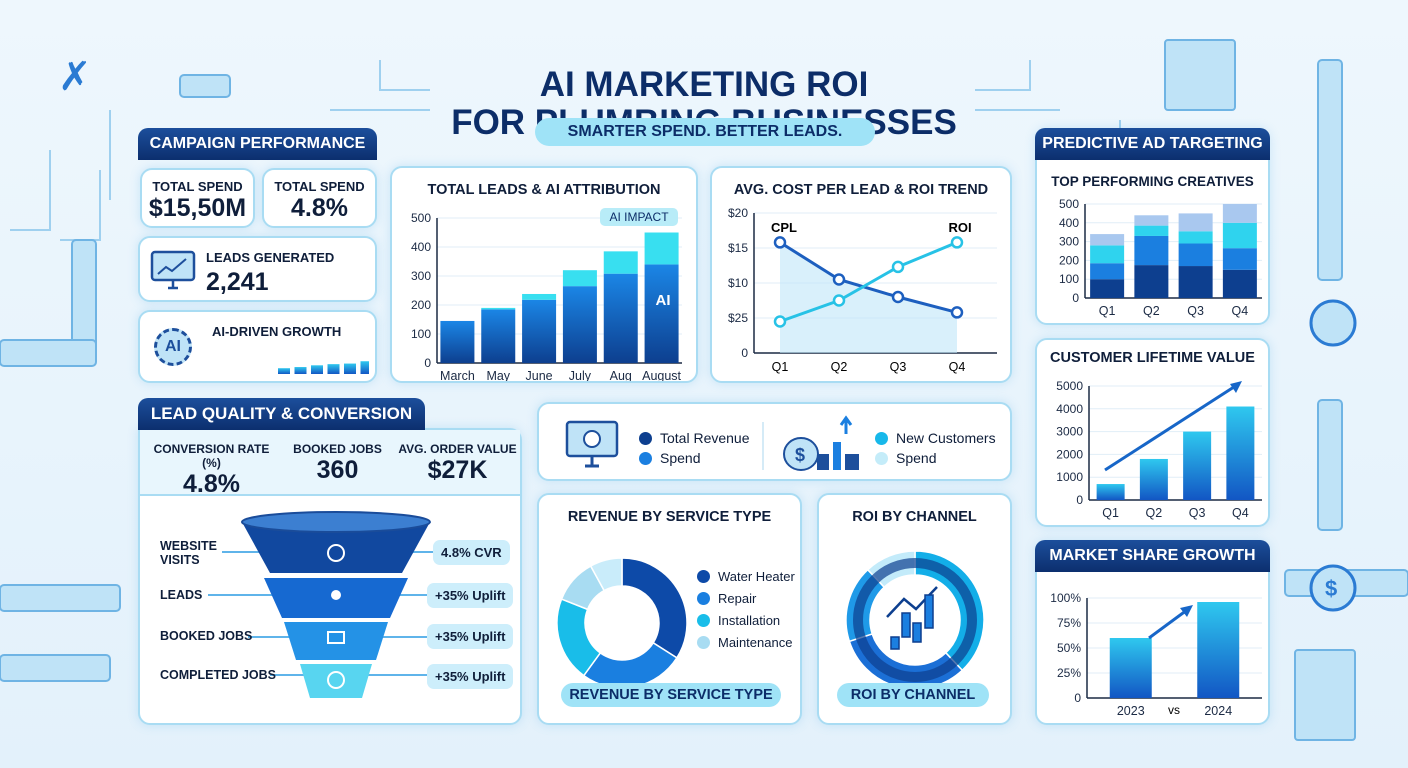 This screenshot has width=1408, height=768. What do you see at coordinates (705, 132) in the screenshot?
I see `tagline: SMARTER SPEND. BETTER LEADS.` at bounding box center [705, 132].